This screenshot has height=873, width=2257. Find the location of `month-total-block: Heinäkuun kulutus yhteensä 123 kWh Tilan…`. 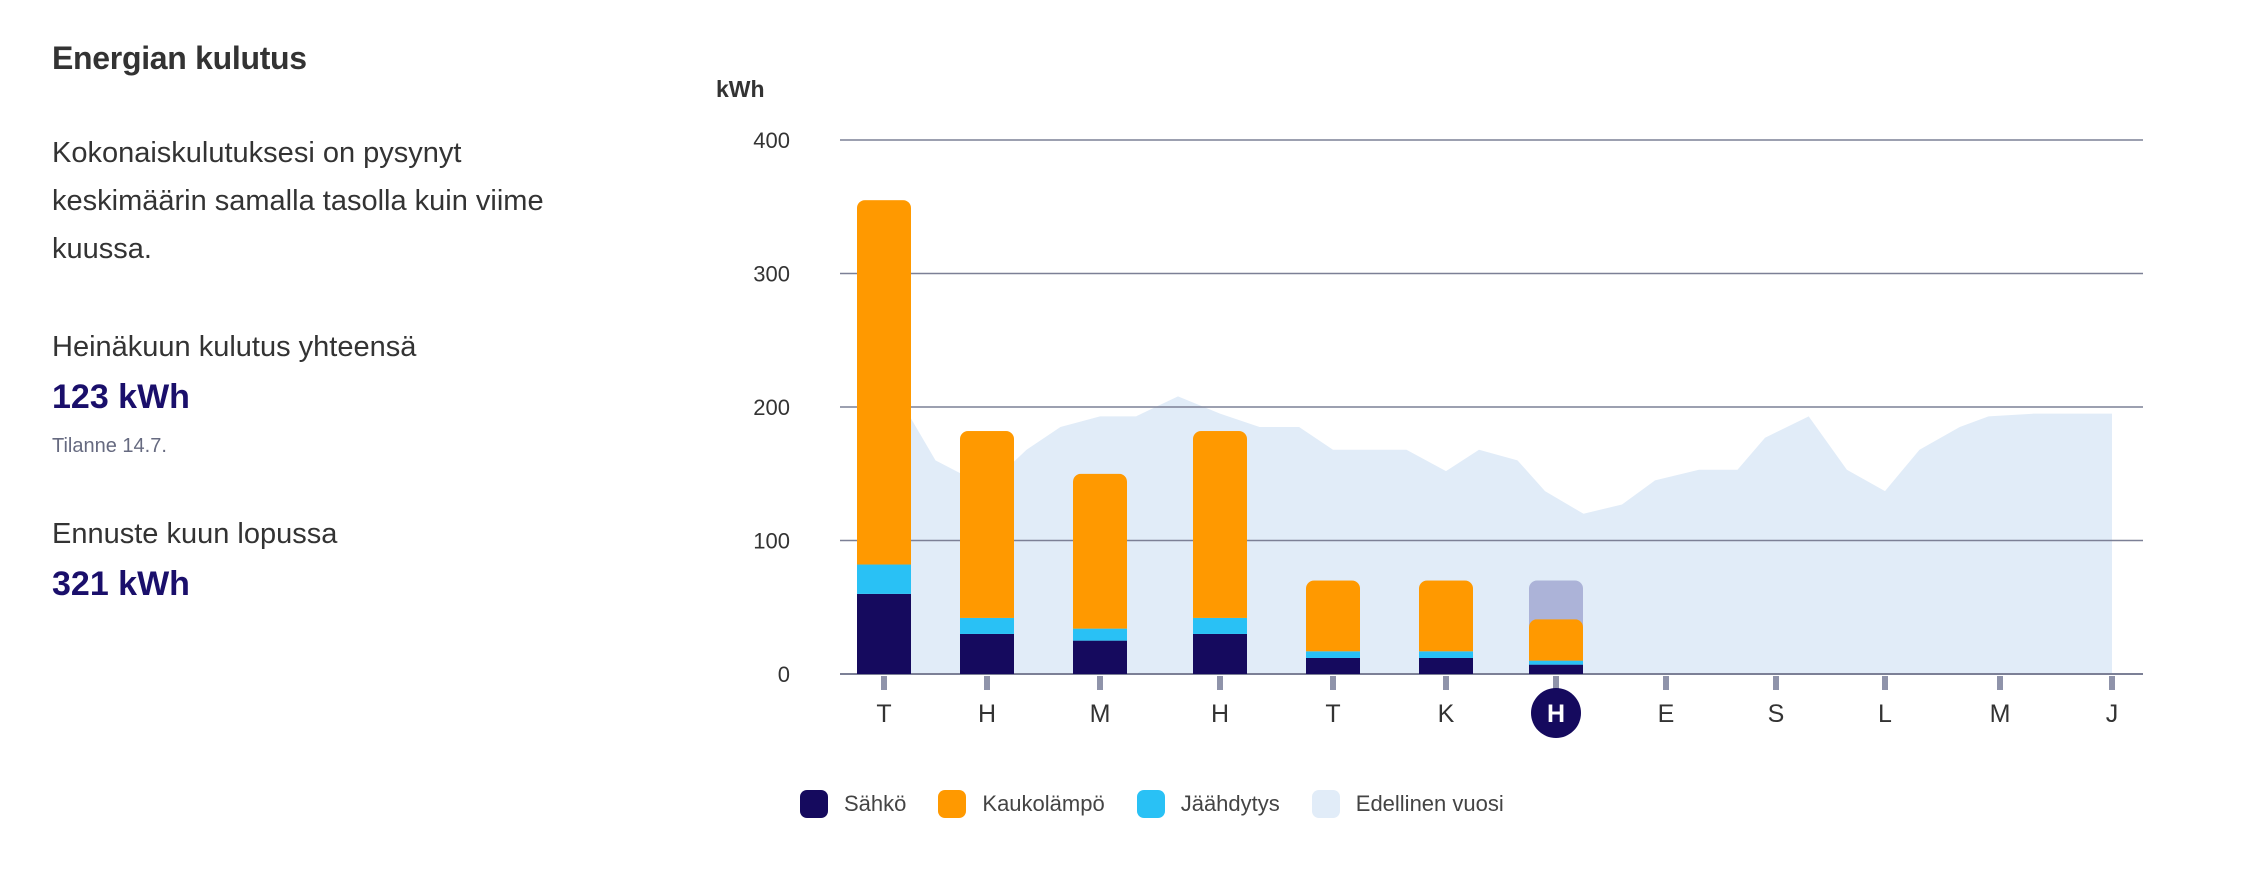

month-total-block: Heinäkuun kulutus yhteensä 123 kWh Tilan… is located at coordinates (332, 394).